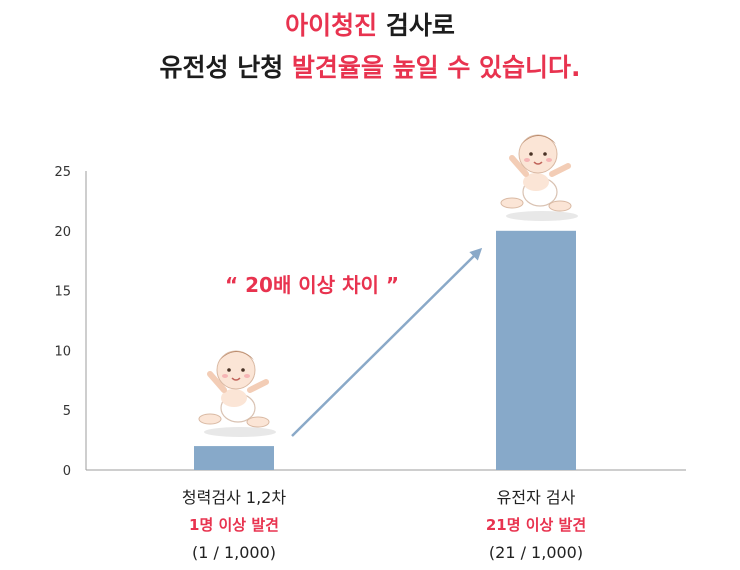  I want to click on headline-accent-2: 발견율을 높일 수 있습니다., so click(436, 67).